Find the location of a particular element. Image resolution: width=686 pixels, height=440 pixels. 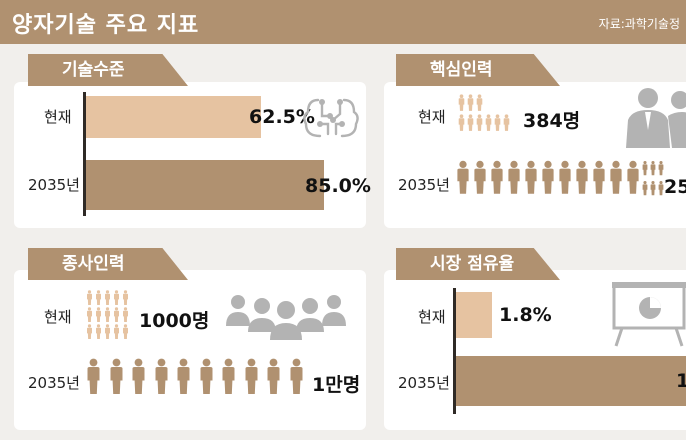

value-market-now: 1.8% is located at coordinates (525, 315).